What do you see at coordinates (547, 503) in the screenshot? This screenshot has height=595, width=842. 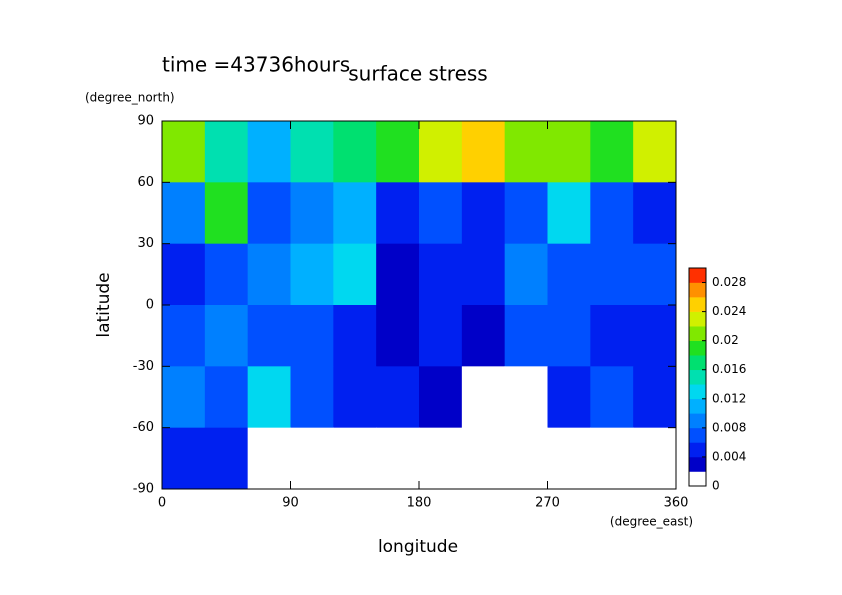 I see `x-tick-label: 270` at bounding box center [547, 503].